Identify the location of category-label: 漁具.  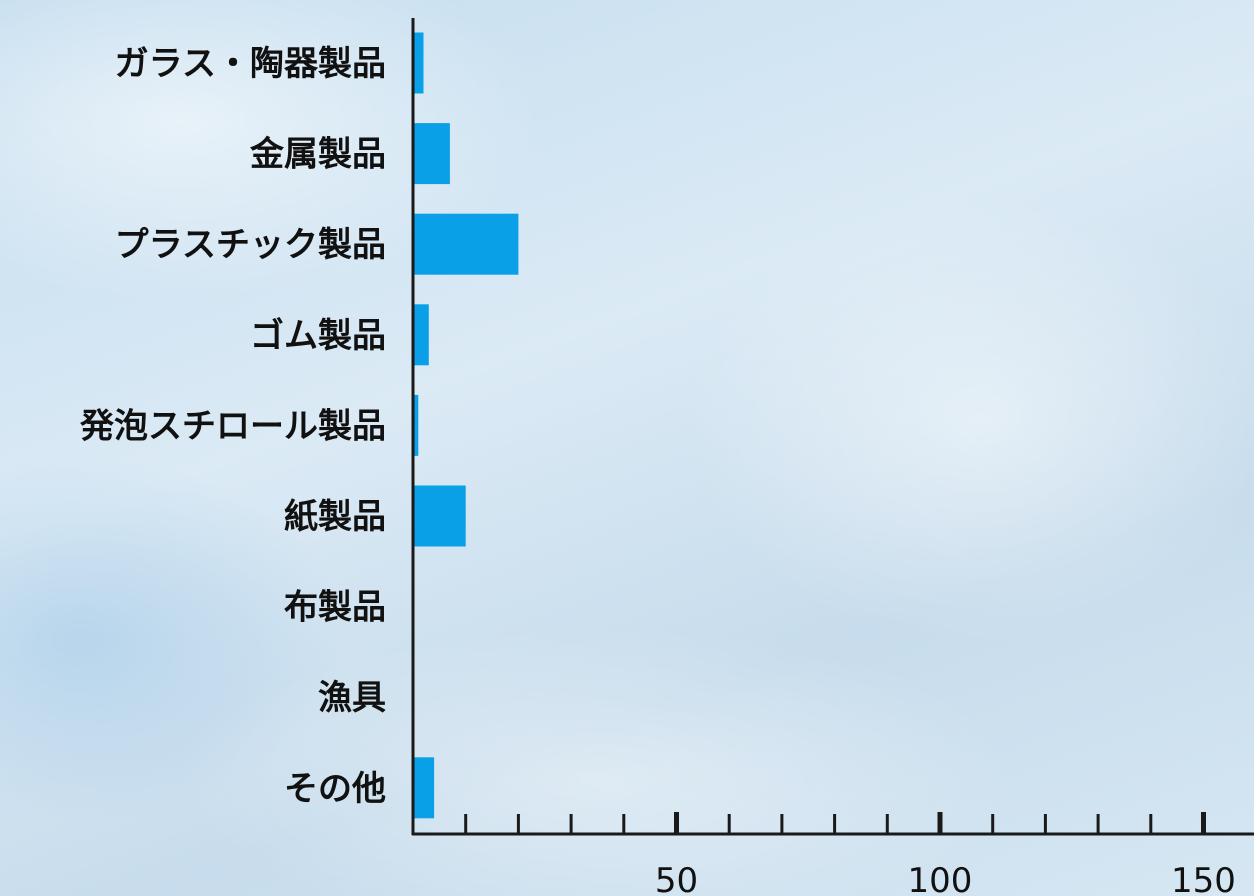
(352, 698).